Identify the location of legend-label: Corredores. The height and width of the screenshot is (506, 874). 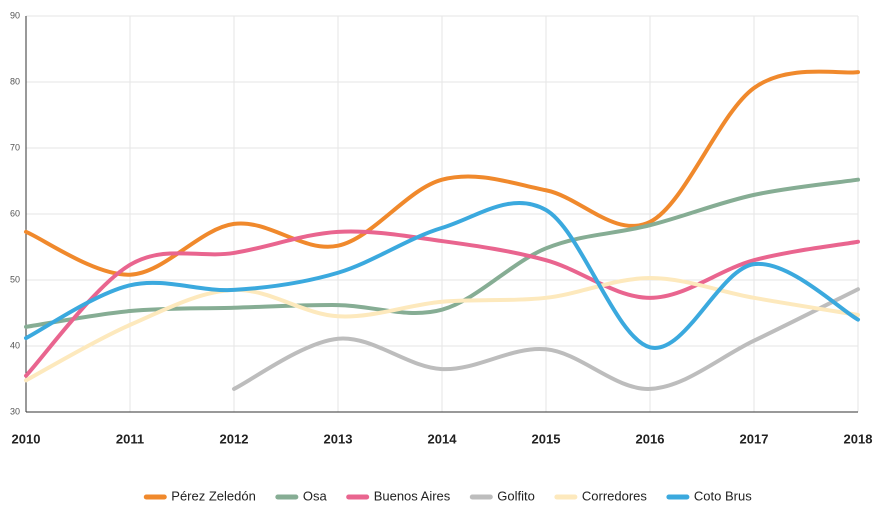
(615, 495).